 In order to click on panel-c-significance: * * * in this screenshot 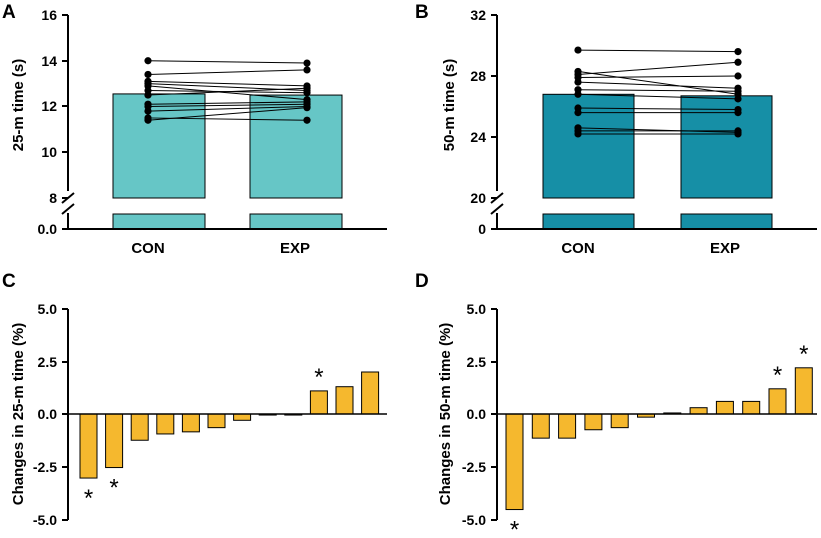, I will do `click(204, 438)`.